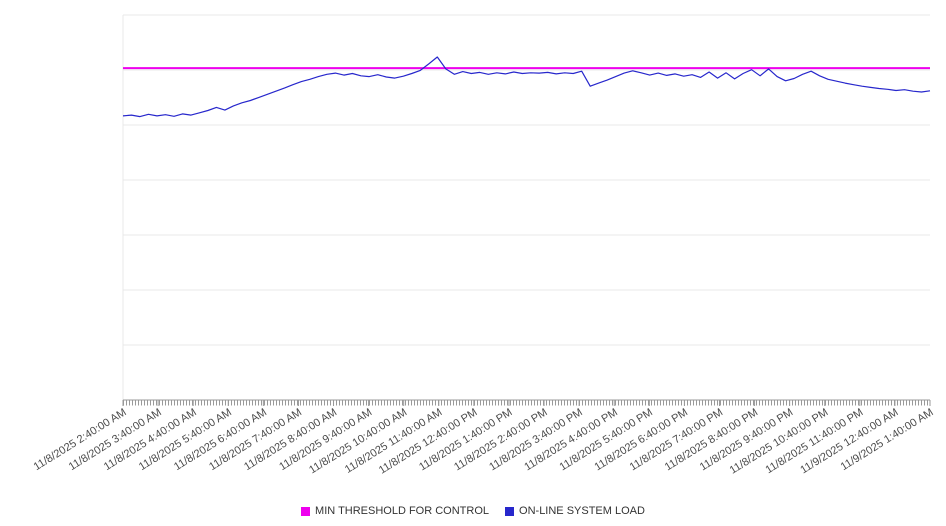 Image resolution: width=946 pixels, height=526 pixels. Describe the element at coordinates (526, 87) in the screenshot. I see `system-load-line` at that location.